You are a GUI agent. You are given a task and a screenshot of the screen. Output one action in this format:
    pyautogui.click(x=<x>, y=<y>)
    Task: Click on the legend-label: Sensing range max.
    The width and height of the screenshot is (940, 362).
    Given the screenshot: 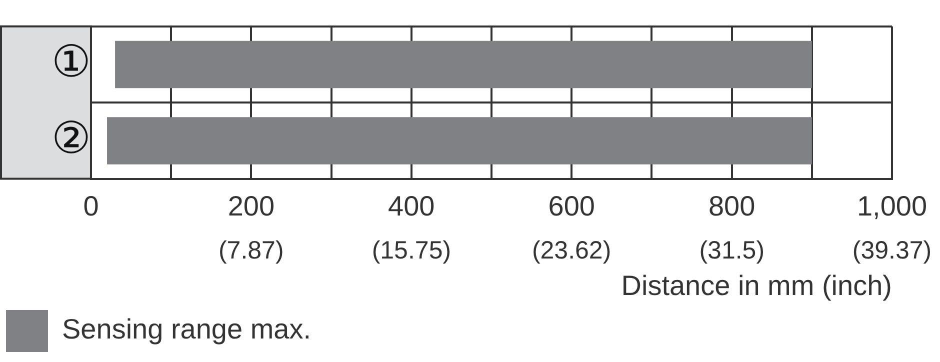 What is the action you would take?
    pyautogui.click(x=187, y=329)
    